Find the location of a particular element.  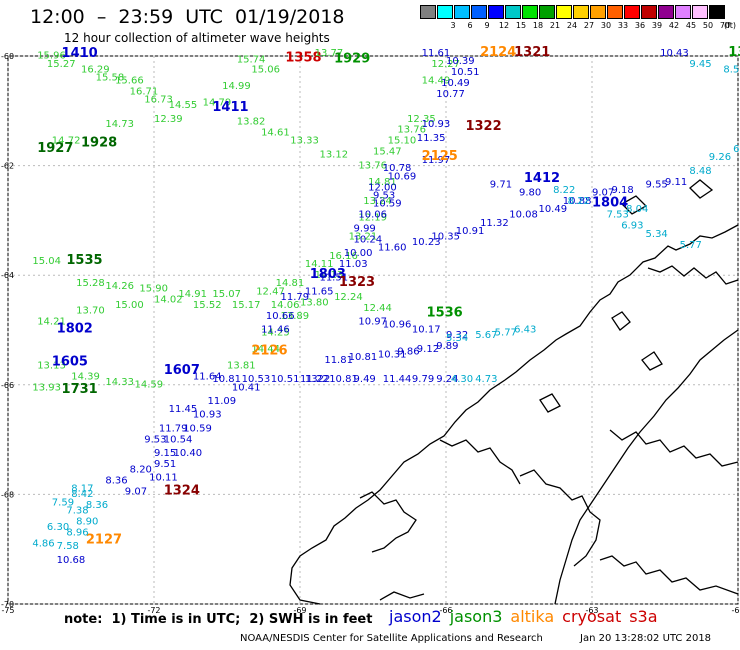

color-scale-label: 50 is located at coordinates (708, 25).